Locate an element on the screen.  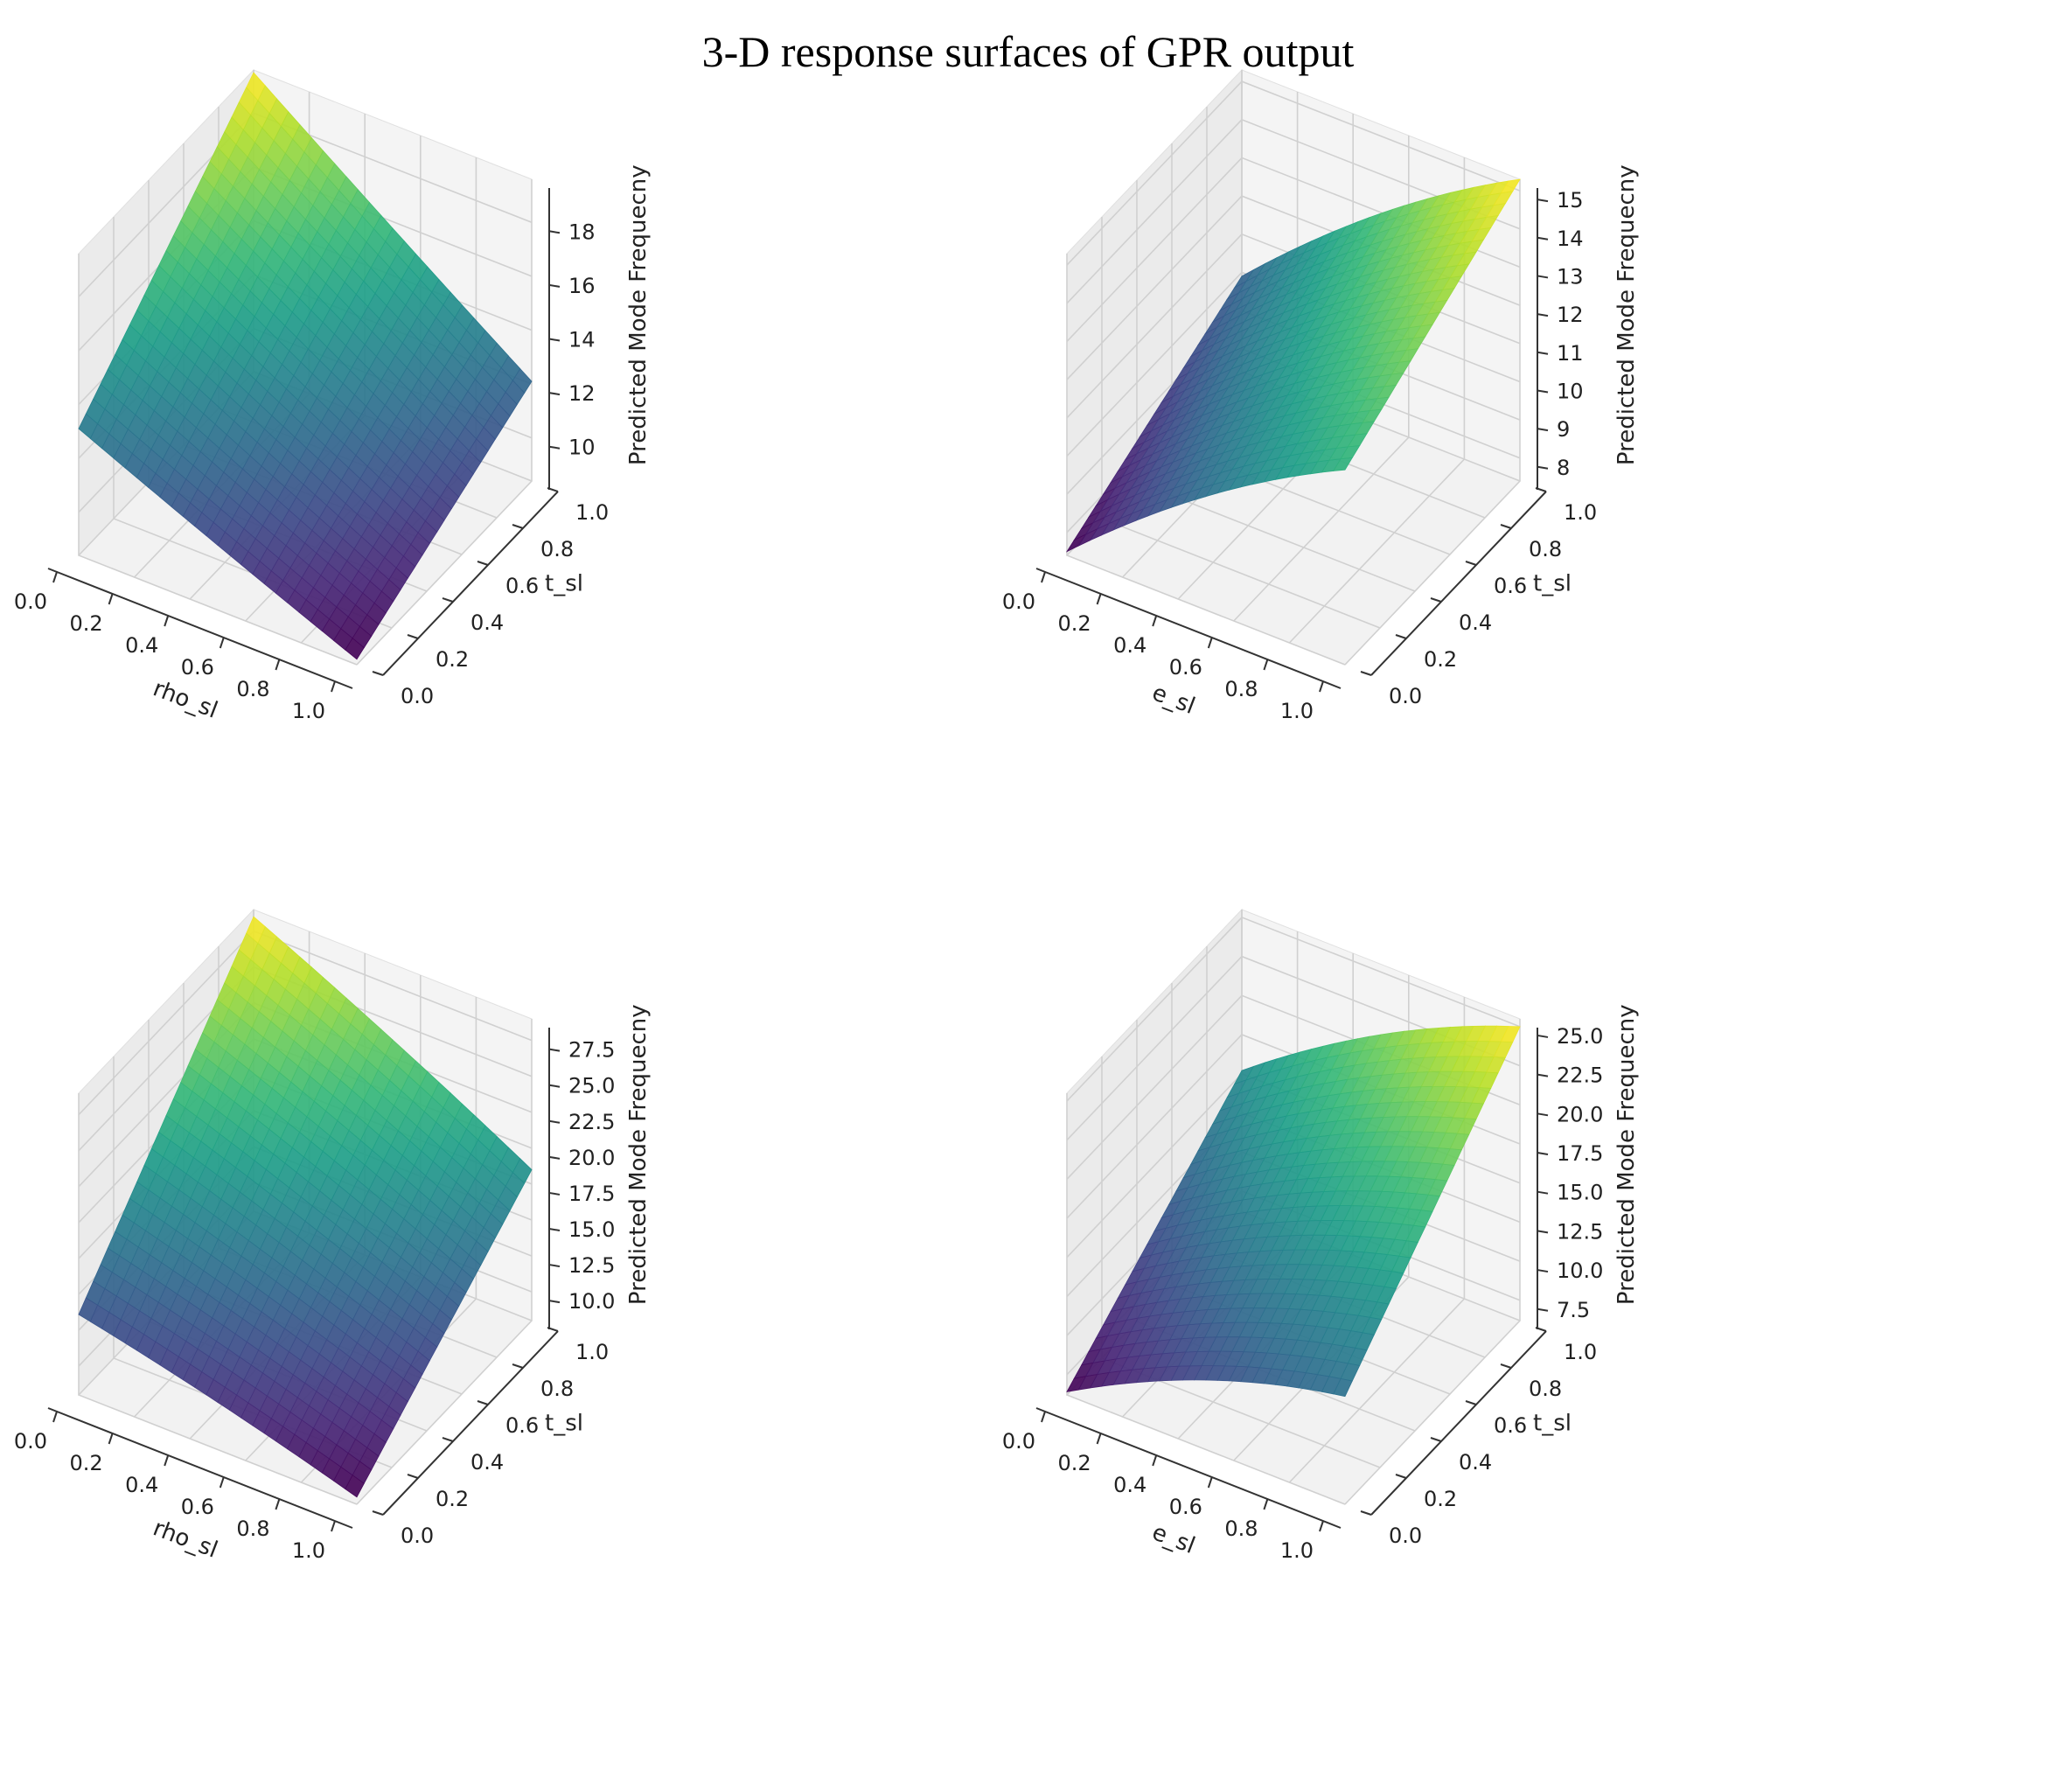
z-tick-label: 7.5 is located at coordinates (1573, 1310).